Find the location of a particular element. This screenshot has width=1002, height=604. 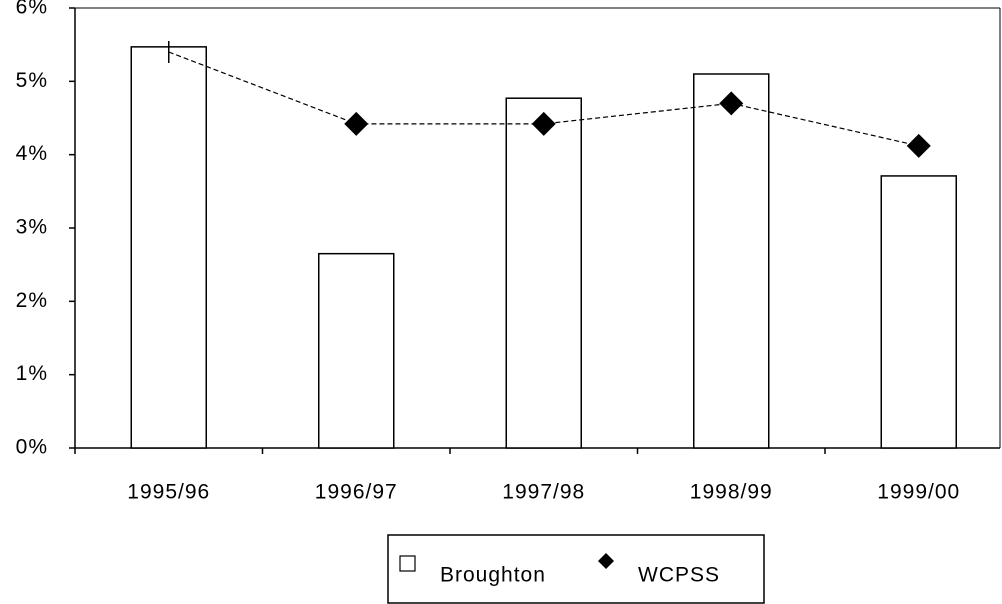

y-tick-label: 1% is located at coordinates (32, 373).